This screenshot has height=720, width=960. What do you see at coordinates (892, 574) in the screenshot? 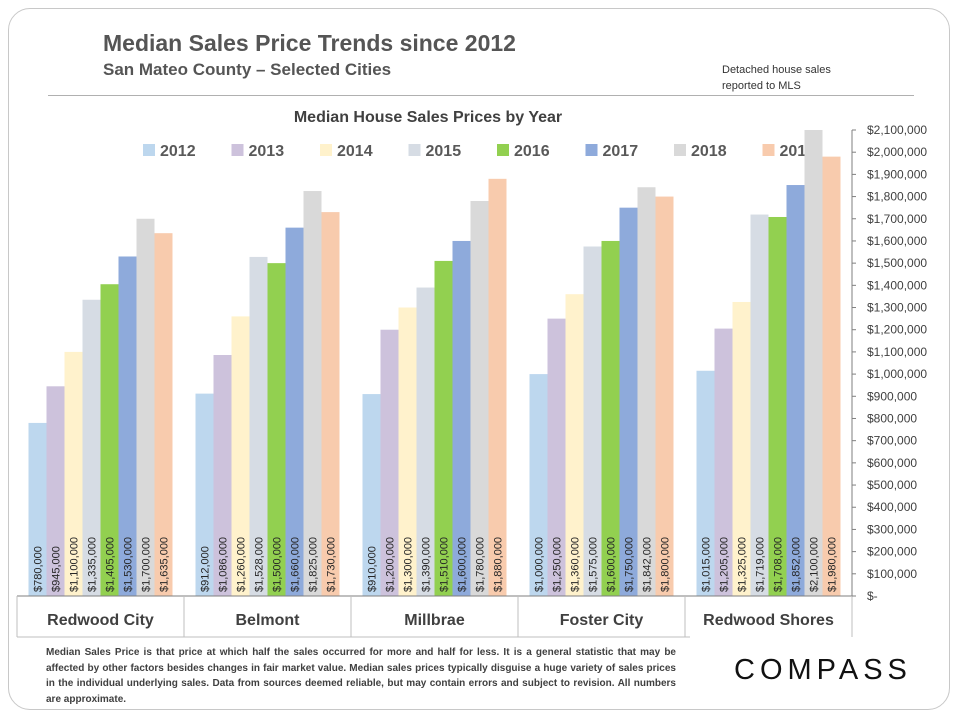
I see `y-tick-label-1: $100,000` at bounding box center [892, 574].